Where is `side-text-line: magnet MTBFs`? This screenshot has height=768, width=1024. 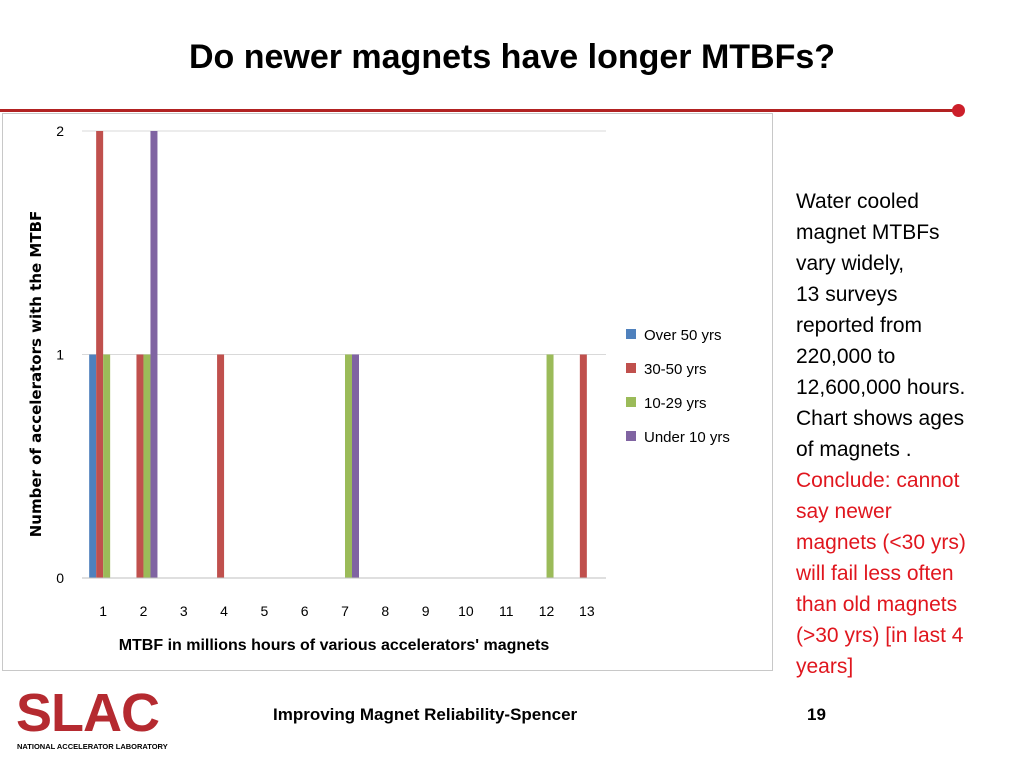
side-text-line: magnet MTBFs is located at coordinates (868, 232).